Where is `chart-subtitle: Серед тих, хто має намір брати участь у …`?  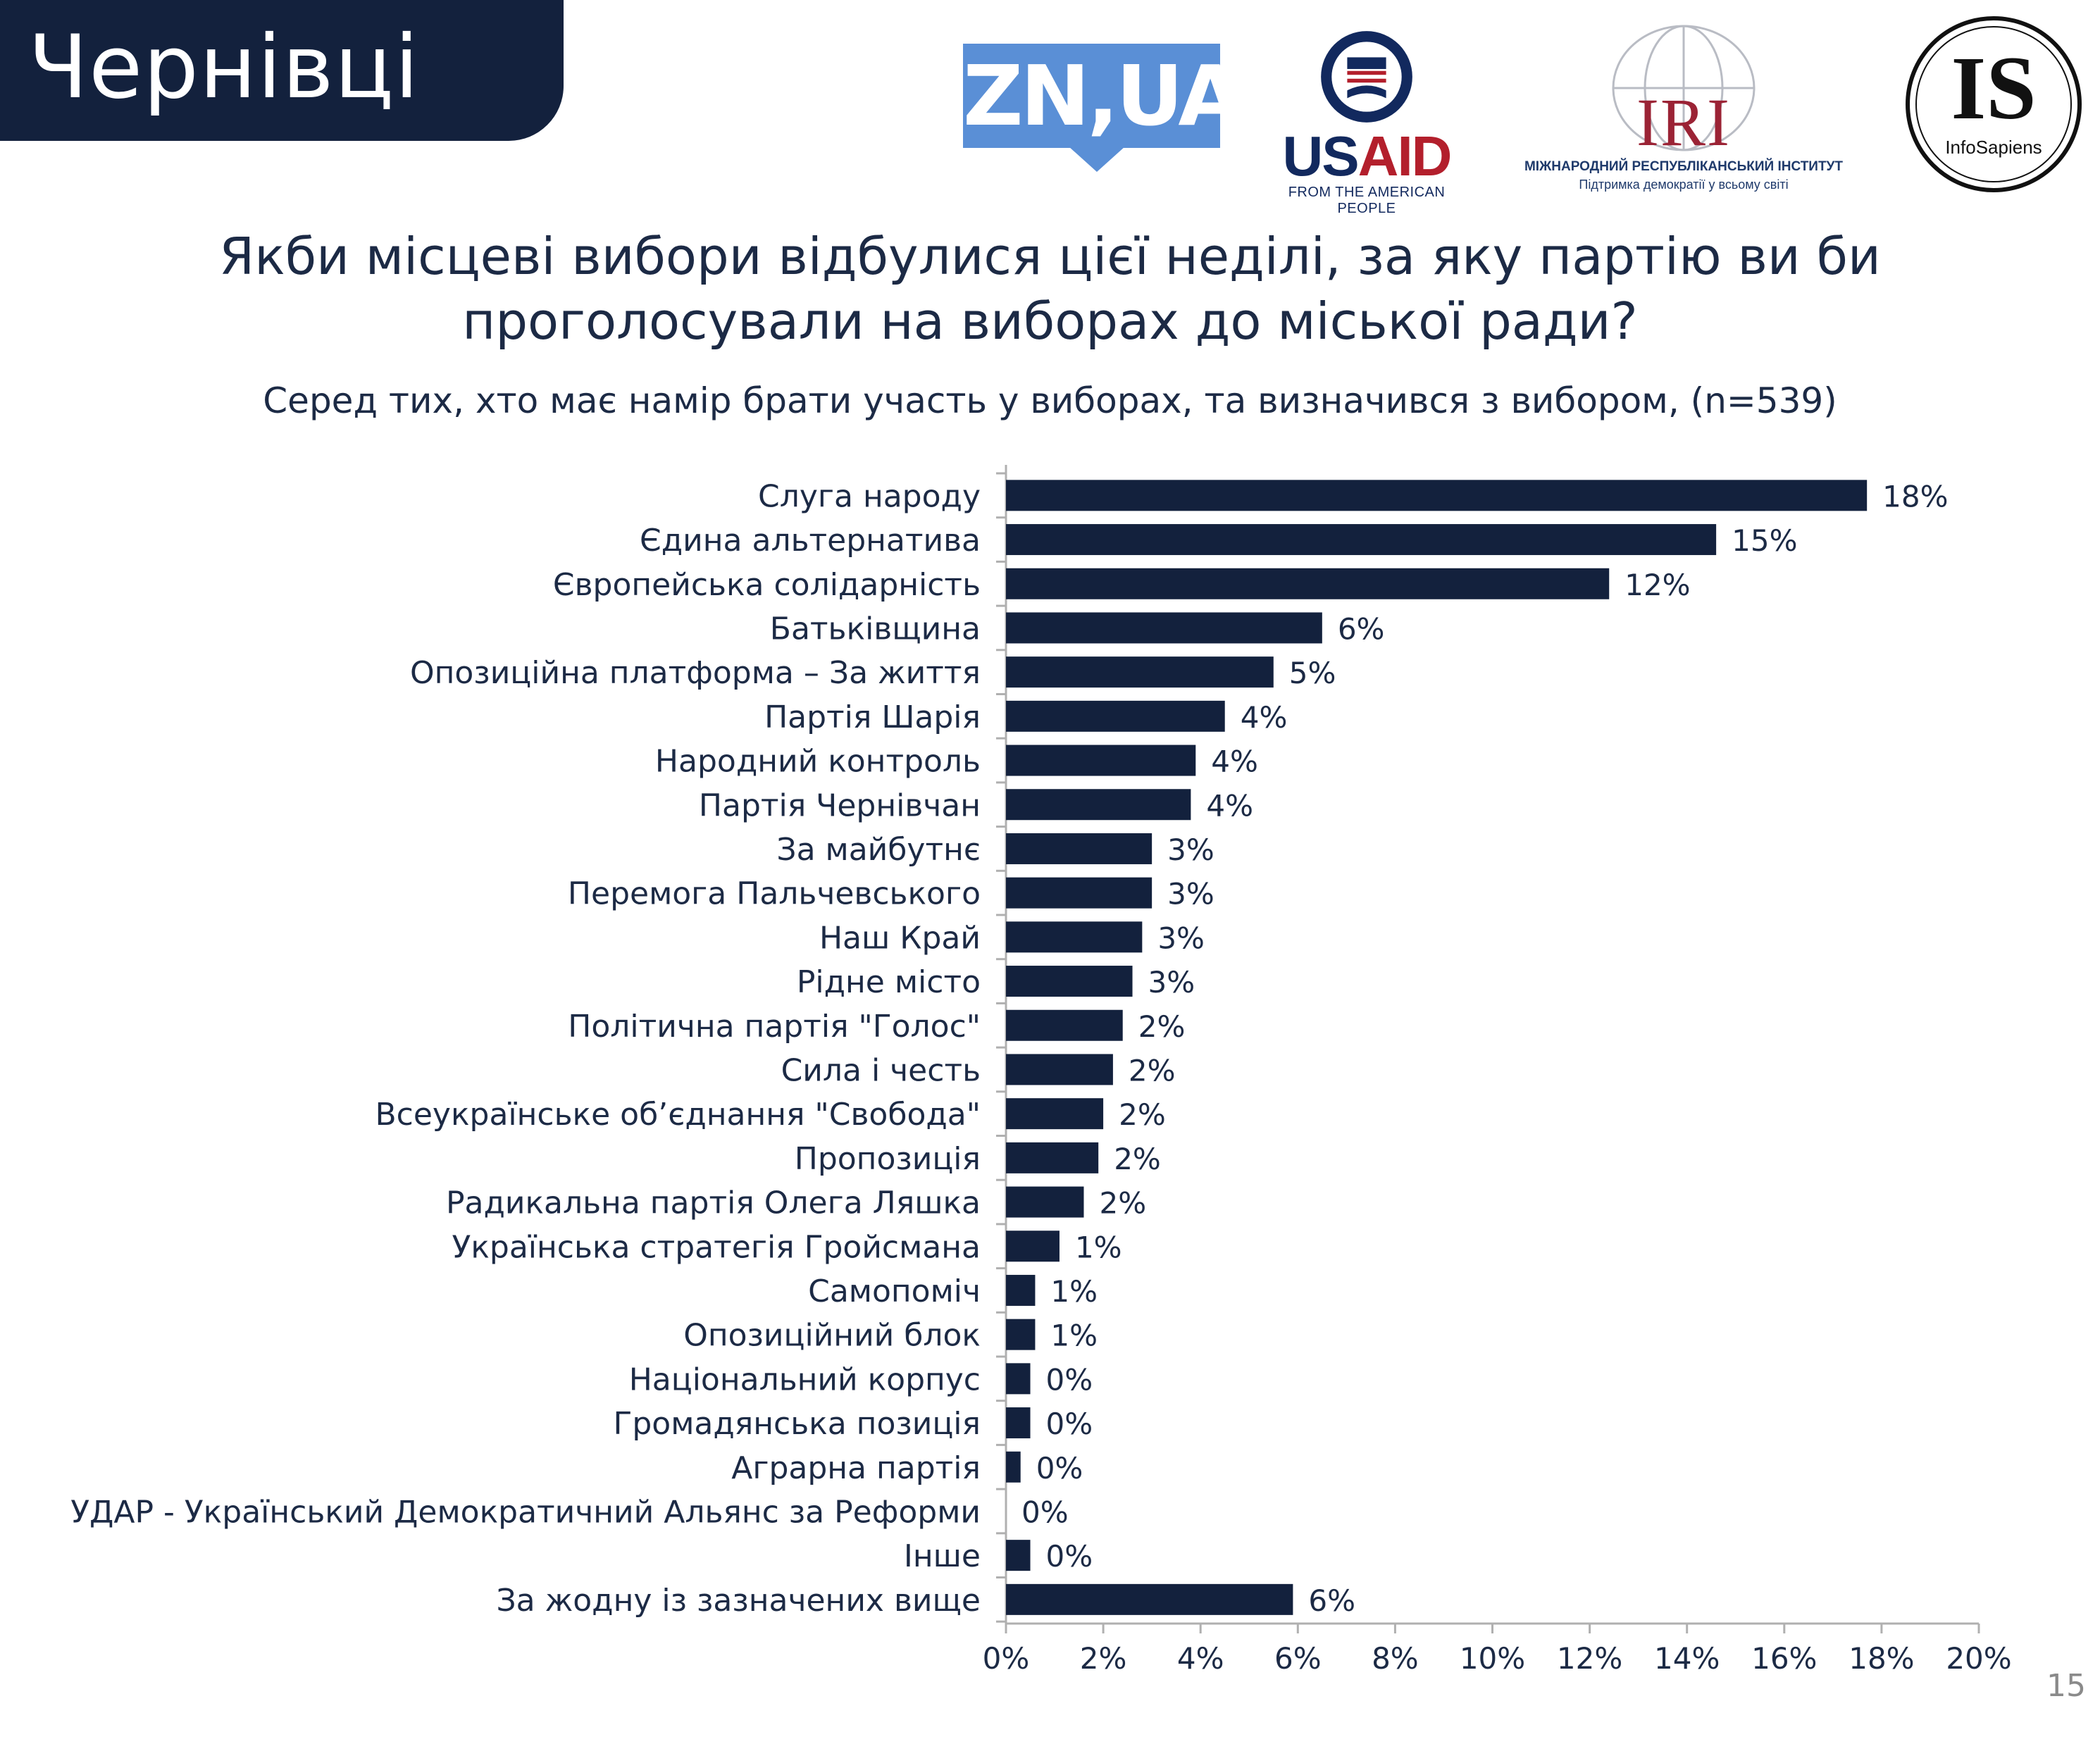
chart-subtitle: Серед тих, хто має намір брати участь у … is located at coordinates (1050, 400).